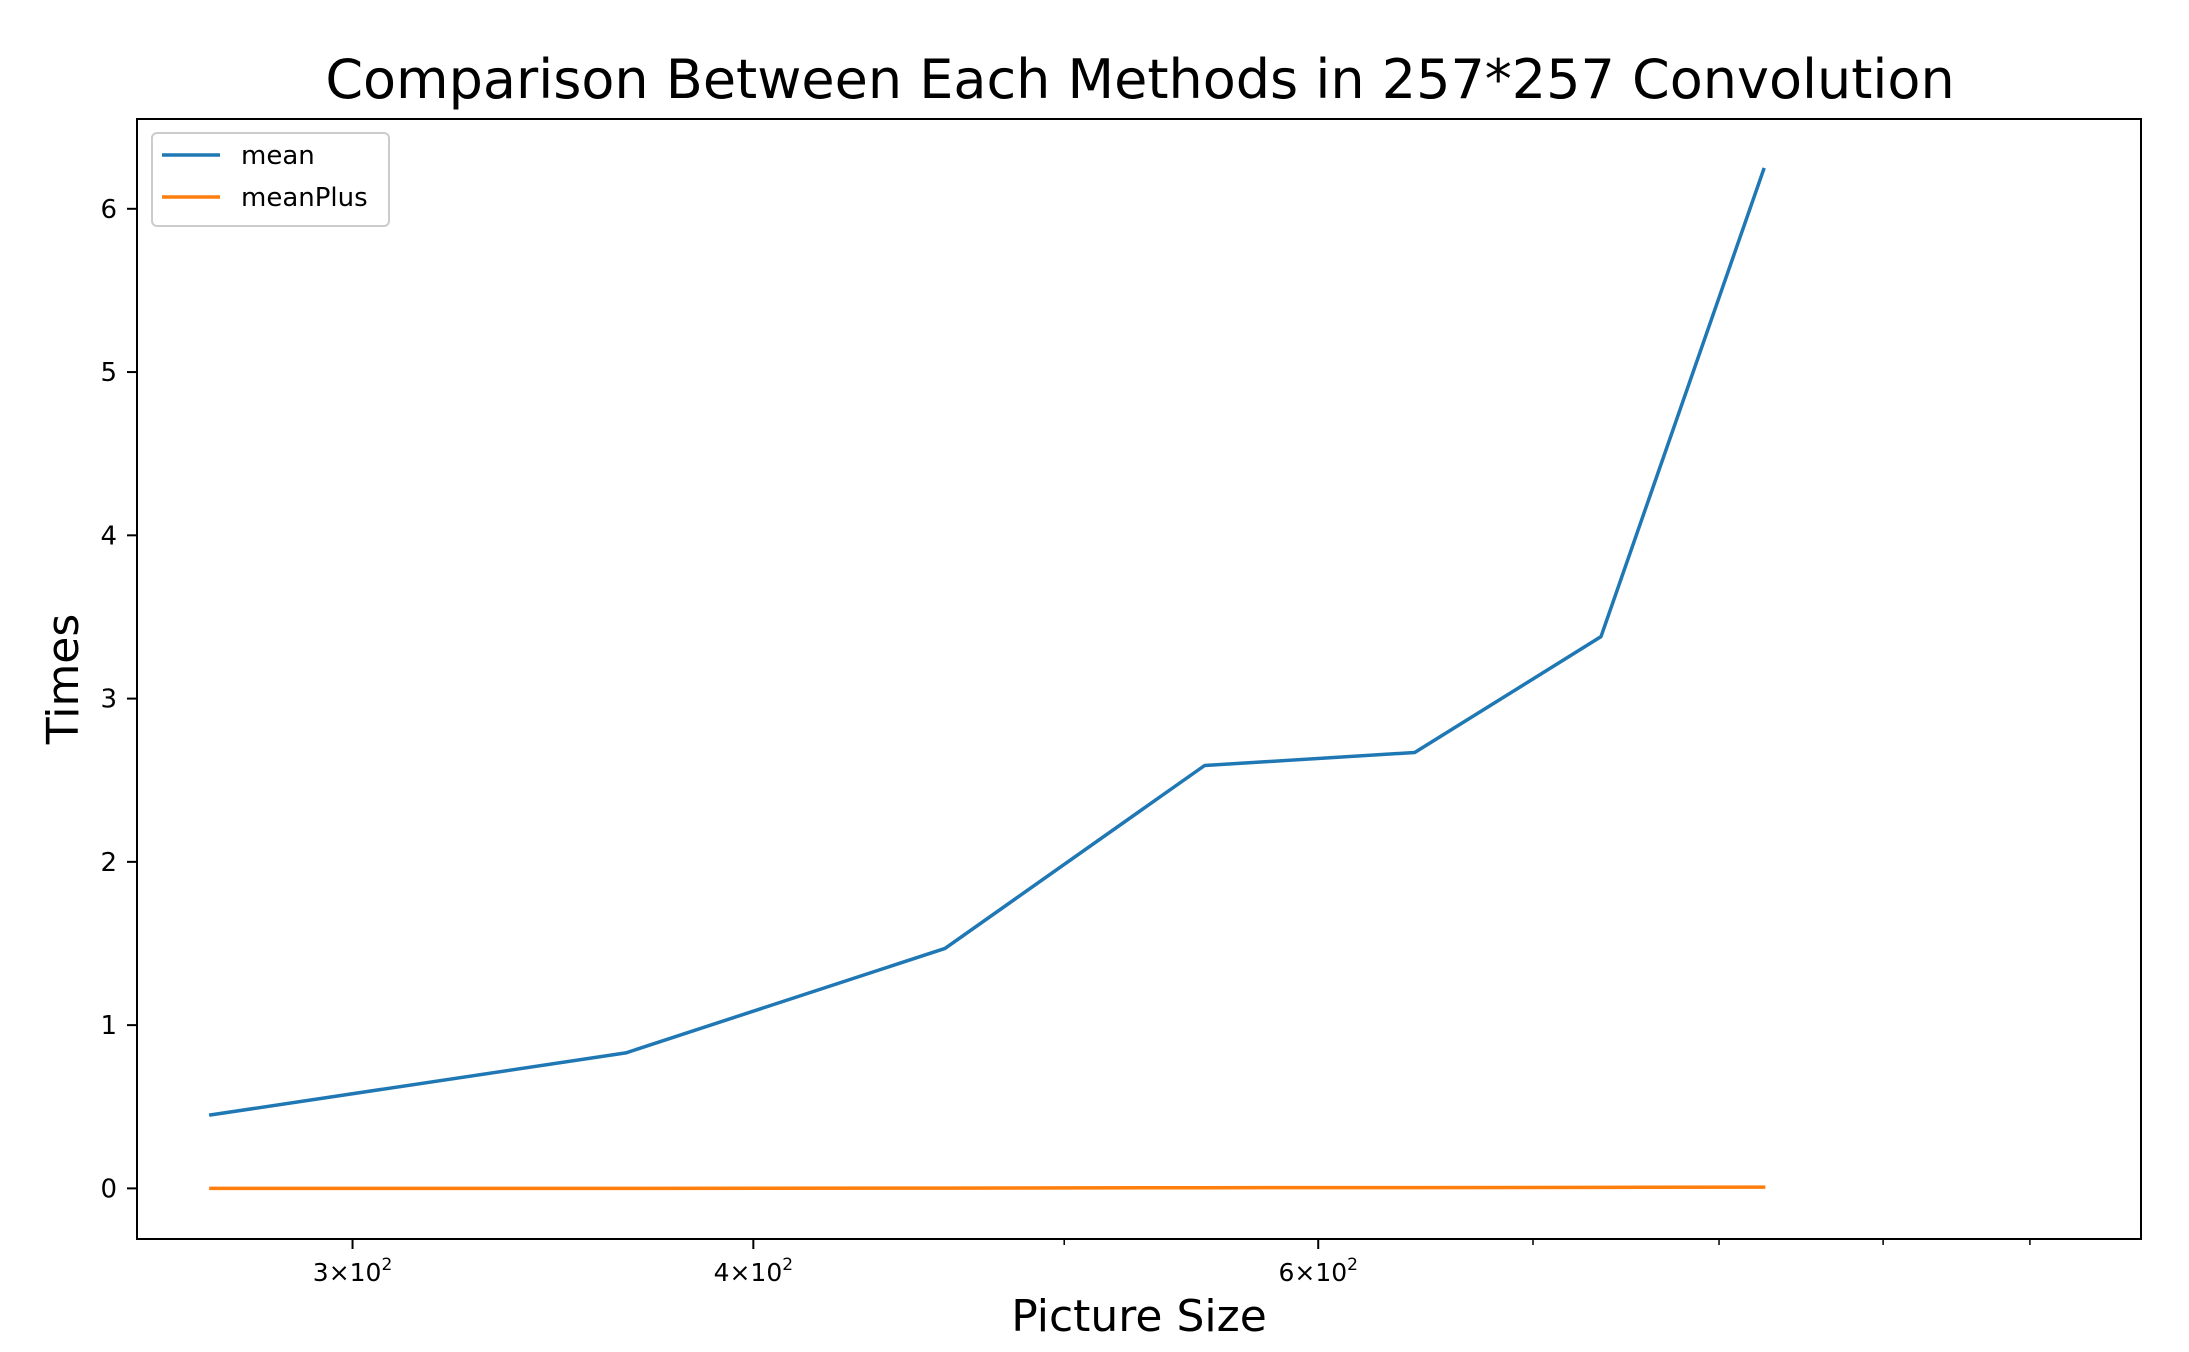  What do you see at coordinates (108, 536) in the screenshot?
I see `y-tick-label: 4` at bounding box center [108, 536].